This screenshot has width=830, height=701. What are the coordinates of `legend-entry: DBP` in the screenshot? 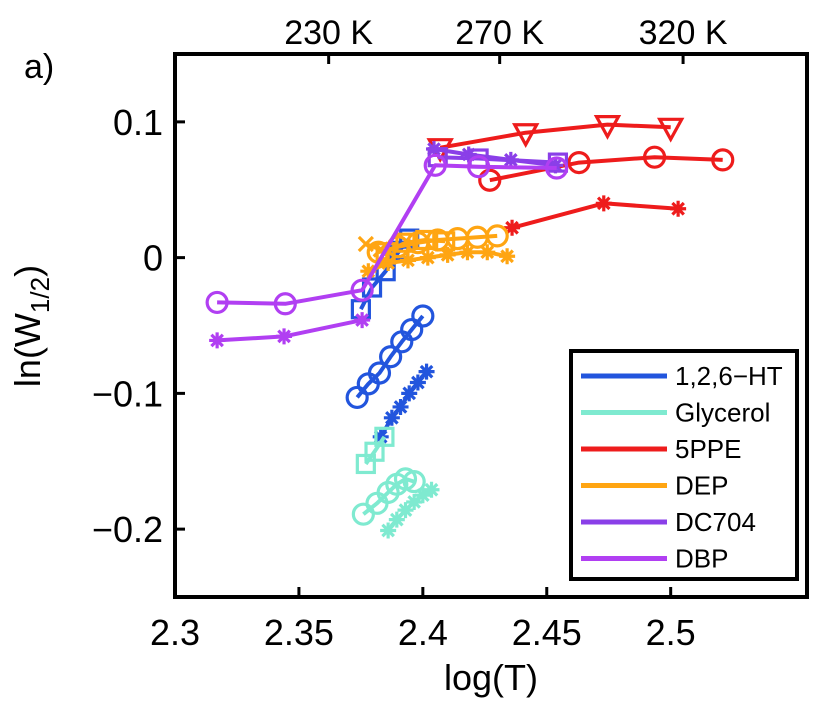 It's located at (701, 559).